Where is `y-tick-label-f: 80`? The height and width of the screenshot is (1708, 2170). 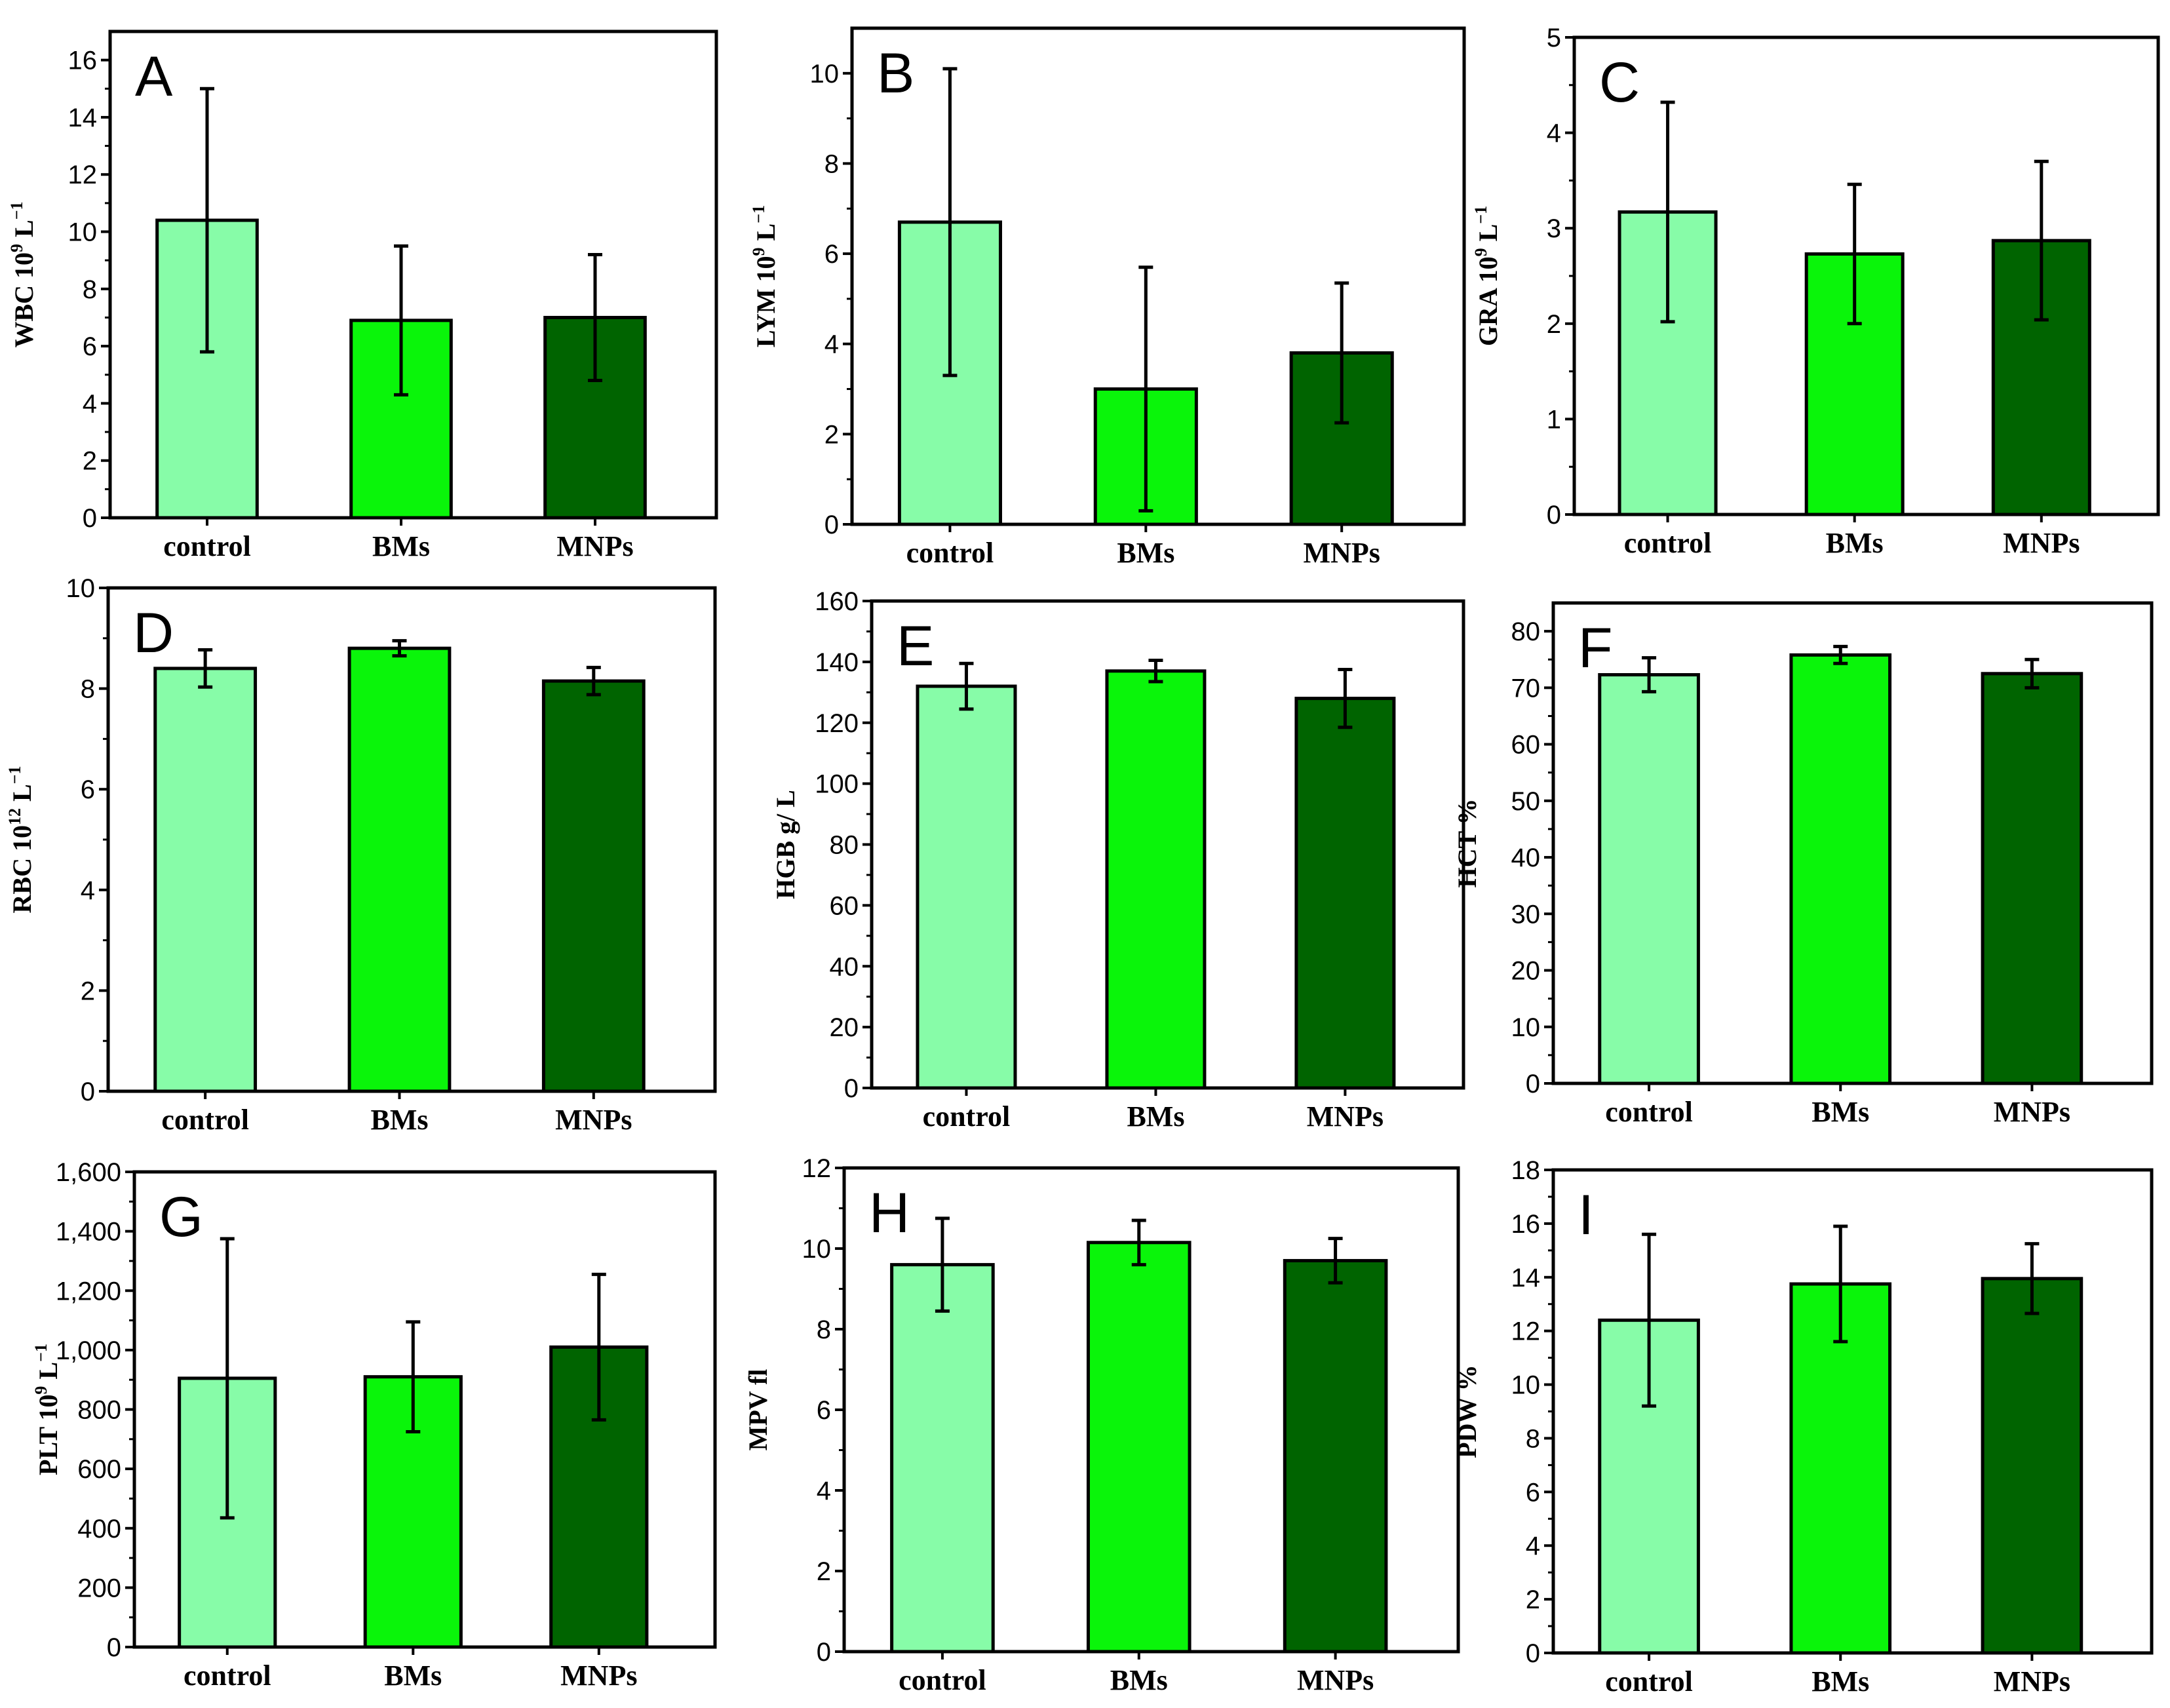
y-tick-label-f: 80 is located at coordinates (1526, 631).